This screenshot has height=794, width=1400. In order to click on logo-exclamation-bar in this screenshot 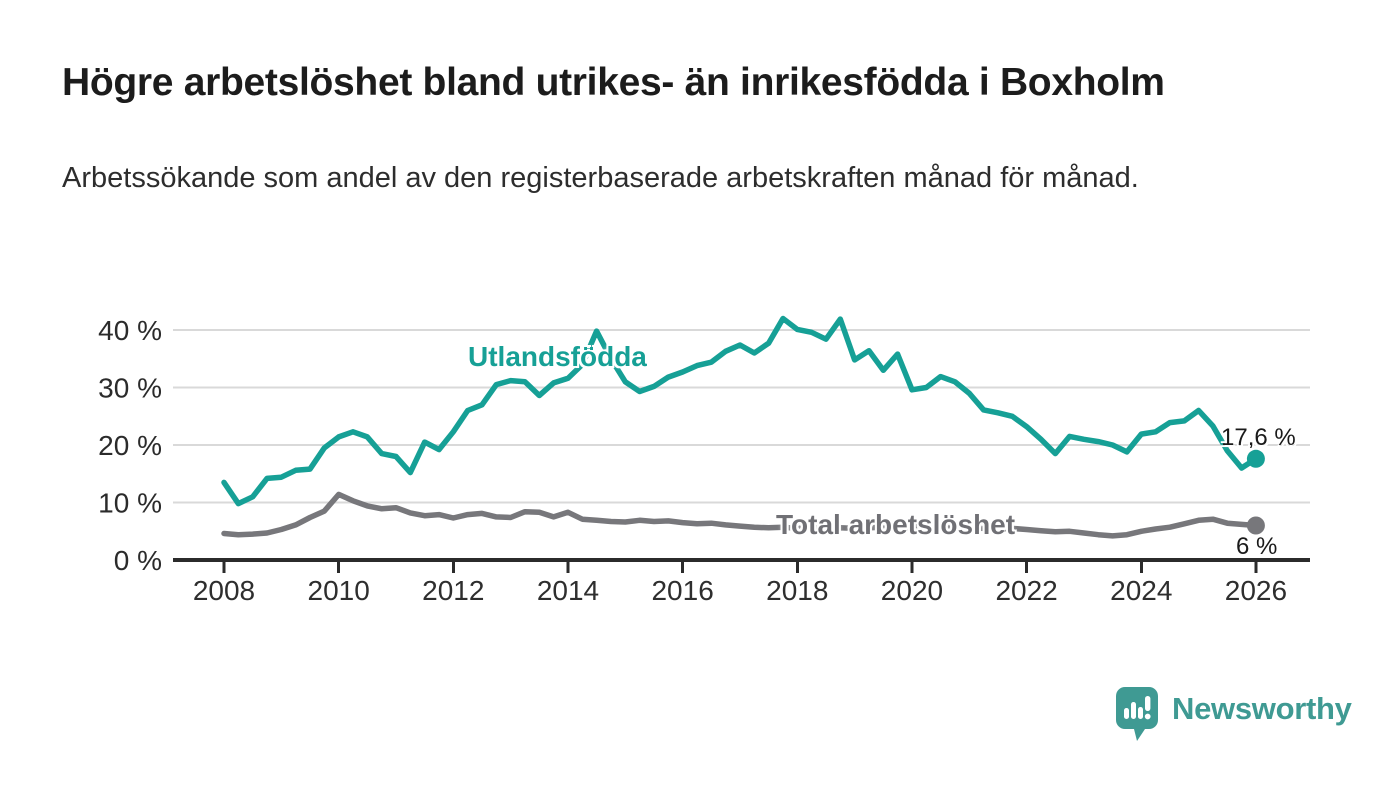, I will do `click(1148, 703)`.